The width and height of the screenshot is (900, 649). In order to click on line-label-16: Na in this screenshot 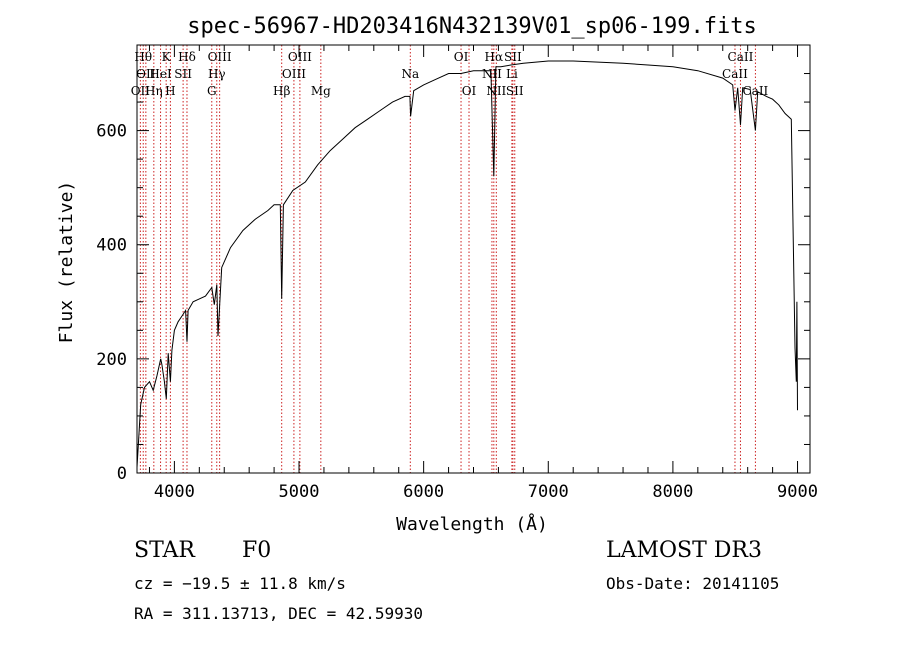, I will do `click(410, 74)`.